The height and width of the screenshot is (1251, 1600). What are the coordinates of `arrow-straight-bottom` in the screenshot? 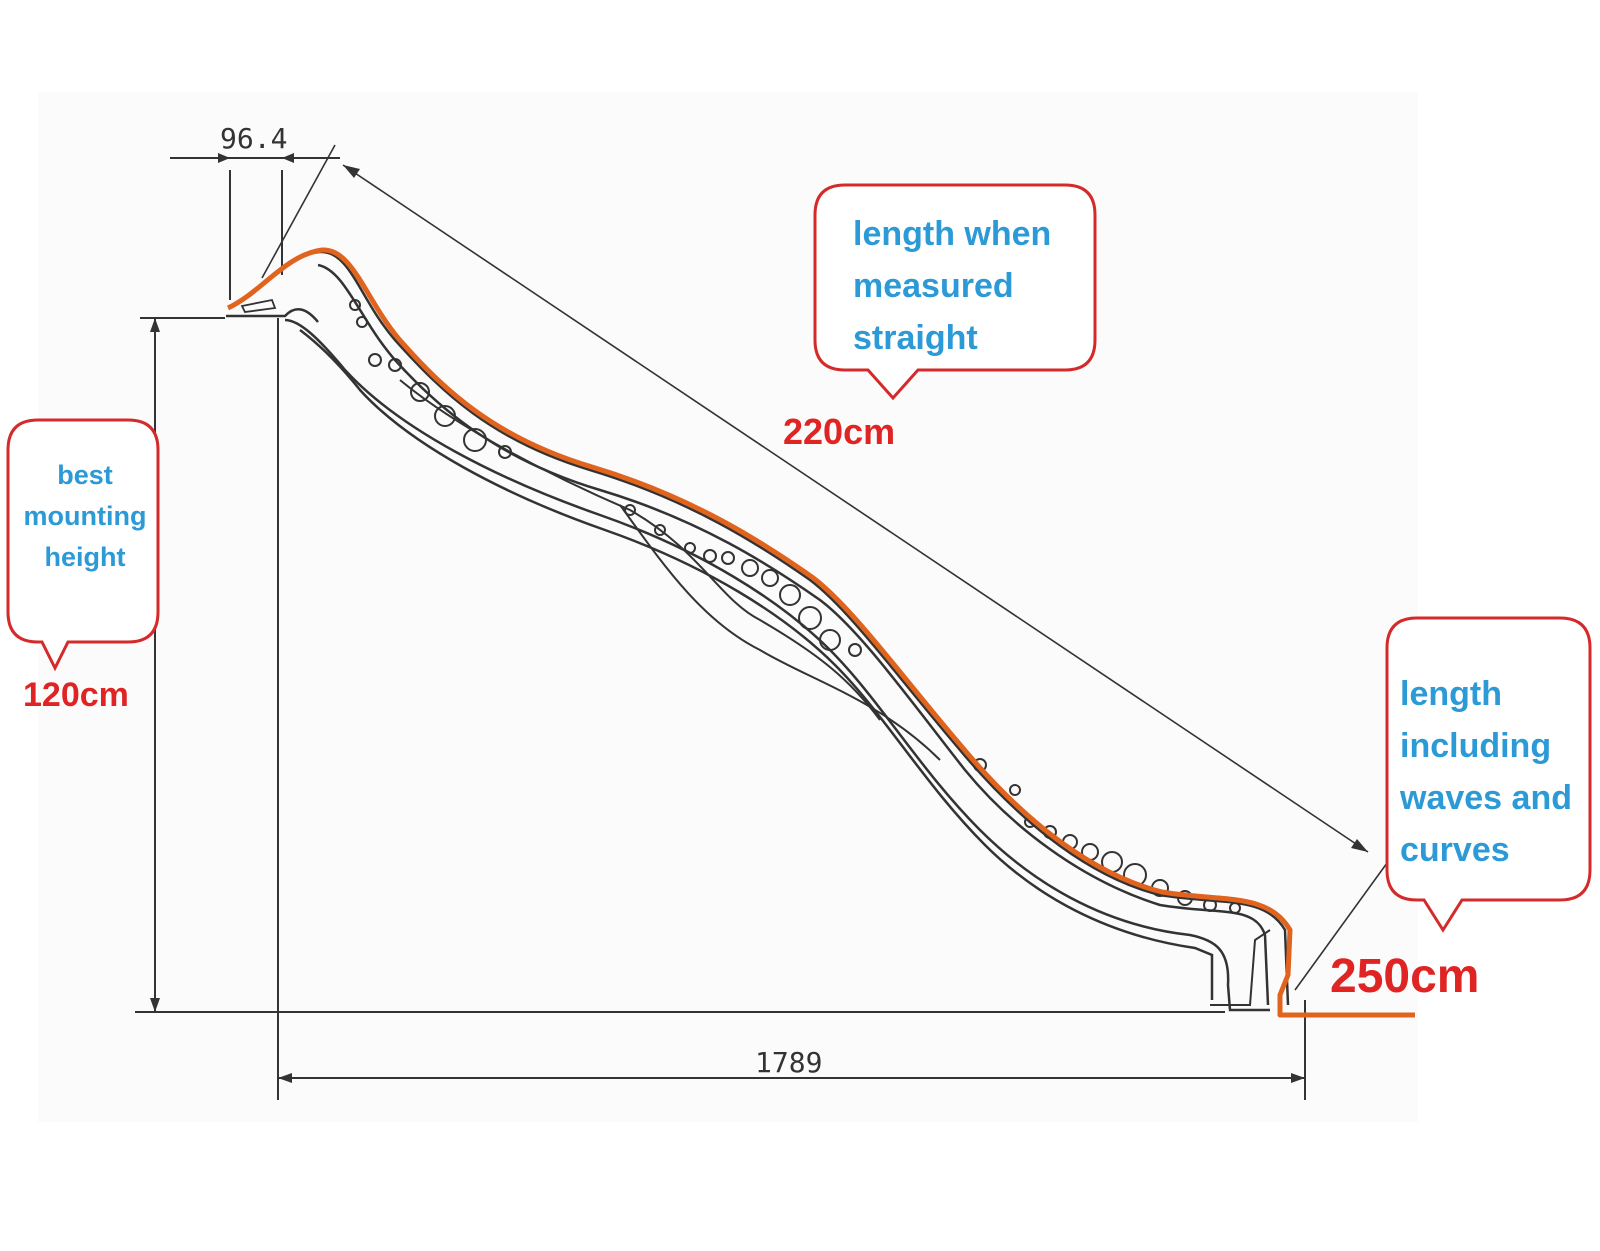 It's located at (1359, 845).